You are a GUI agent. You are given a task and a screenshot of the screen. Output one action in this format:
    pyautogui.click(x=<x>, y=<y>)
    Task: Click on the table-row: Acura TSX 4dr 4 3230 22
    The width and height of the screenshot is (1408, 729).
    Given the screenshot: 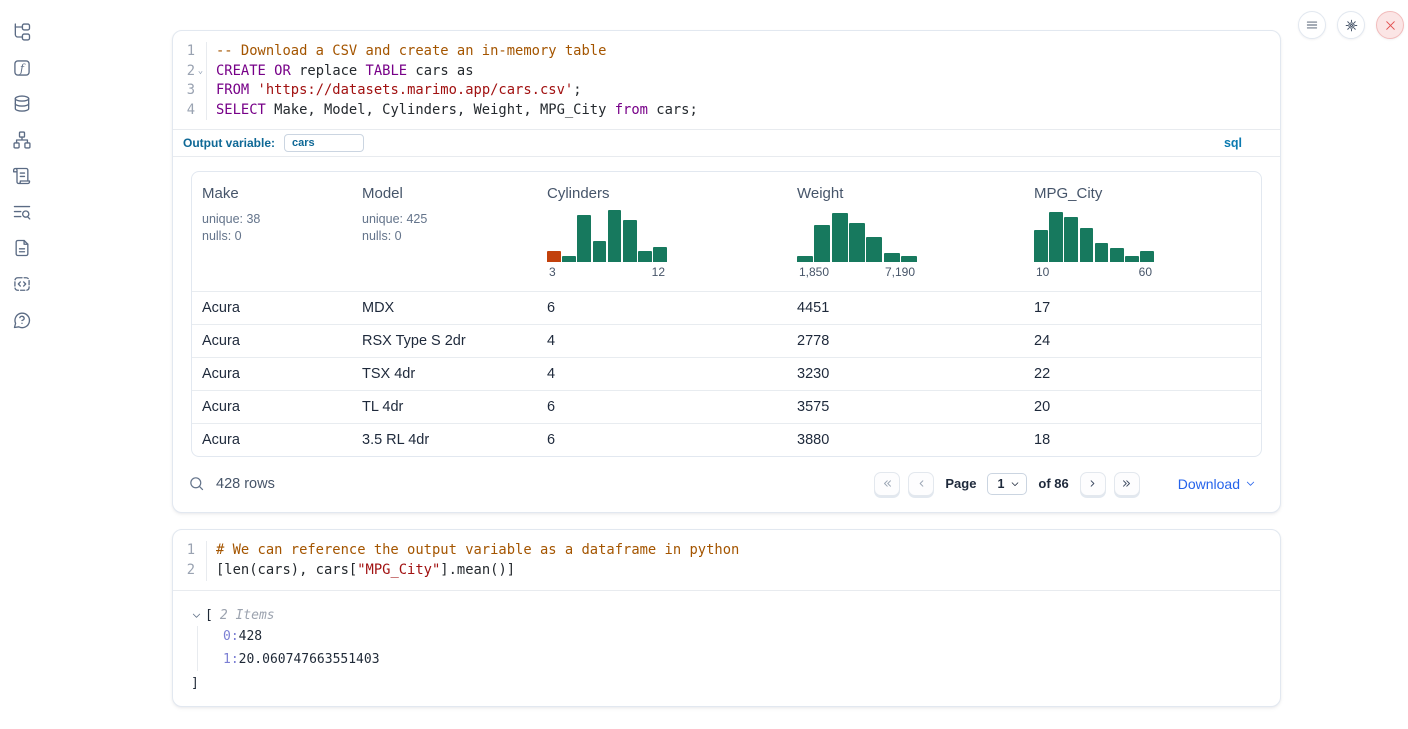 What is the action you would take?
    pyautogui.click(x=726, y=373)
    